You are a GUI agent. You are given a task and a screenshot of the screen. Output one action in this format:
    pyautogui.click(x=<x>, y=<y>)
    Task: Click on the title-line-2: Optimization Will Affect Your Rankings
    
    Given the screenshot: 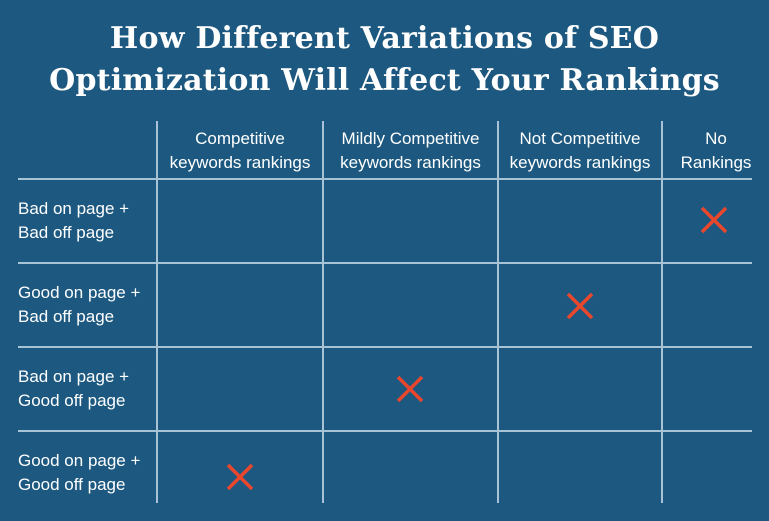 What is the action you would take?
    pyautogui.click(x=384, y=80)
    